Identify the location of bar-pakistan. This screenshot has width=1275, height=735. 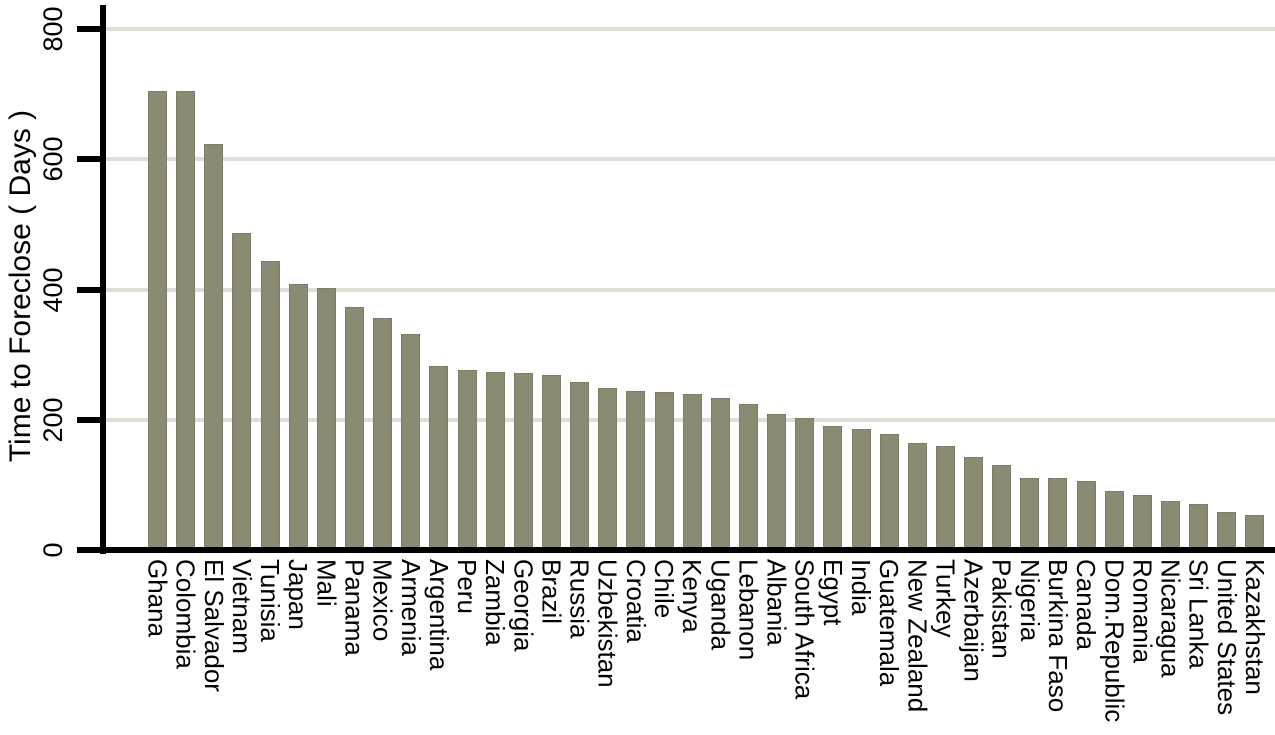
(1002, 507).